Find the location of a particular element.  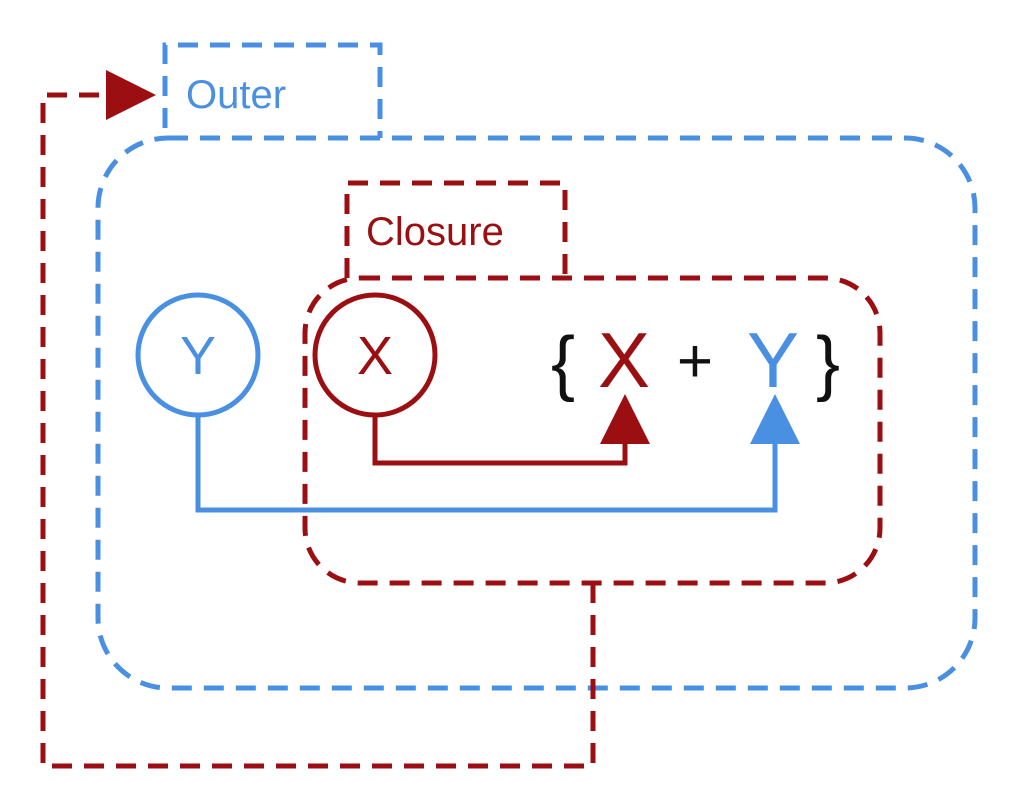

expr-close-brace: } is located at coordinates (828, 363).